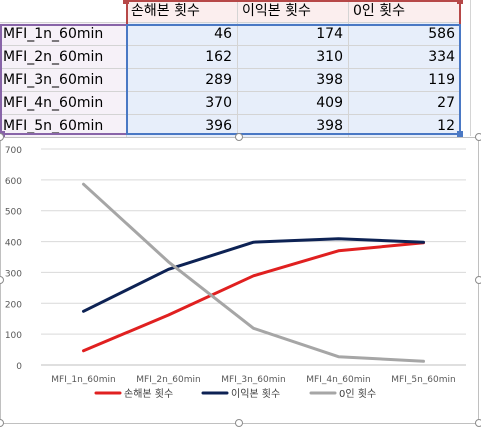 This screenshot has height=427, width=481. What do you see at coordinates (293, 103) in the screenshot?
I see `cell-r4-profit: 409` at bounding box center [293, 103].